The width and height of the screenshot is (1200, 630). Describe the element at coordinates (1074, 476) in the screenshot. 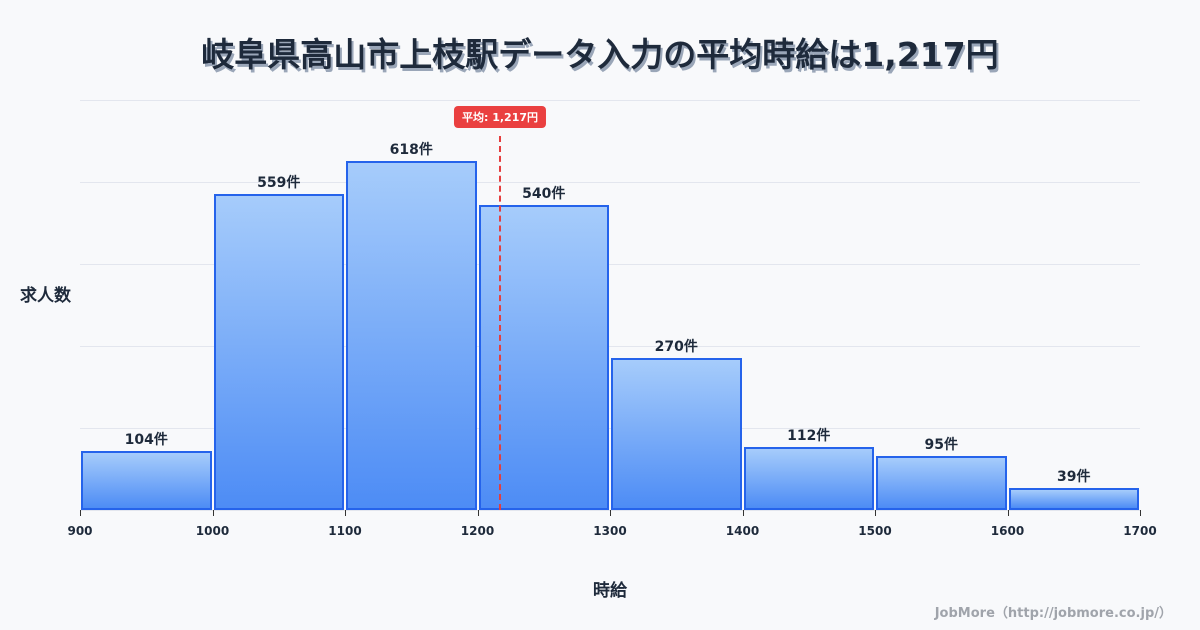

I see `bar-value-label: 39件` at that location.